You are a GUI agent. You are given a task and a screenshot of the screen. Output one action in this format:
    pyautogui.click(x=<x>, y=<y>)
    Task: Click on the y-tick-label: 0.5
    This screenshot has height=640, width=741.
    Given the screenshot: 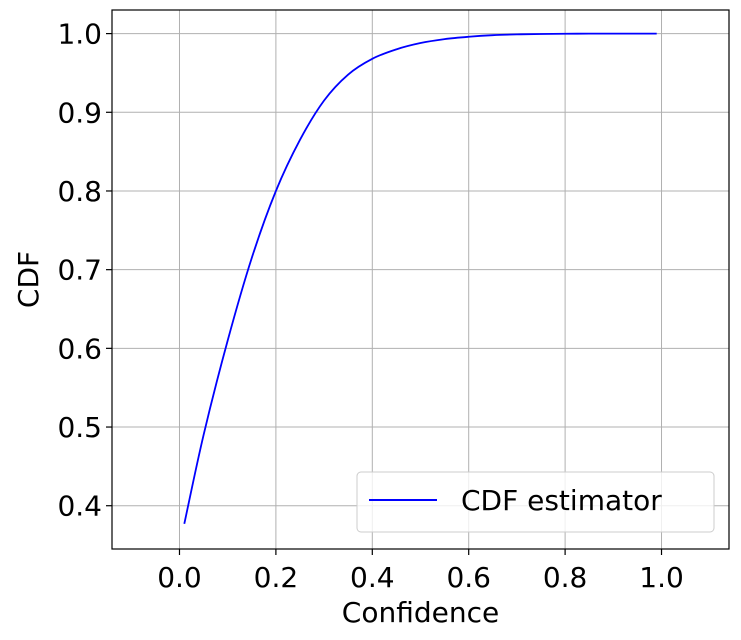 What is the action you would take?
    pyautogui.click(x=79, y=427)
    